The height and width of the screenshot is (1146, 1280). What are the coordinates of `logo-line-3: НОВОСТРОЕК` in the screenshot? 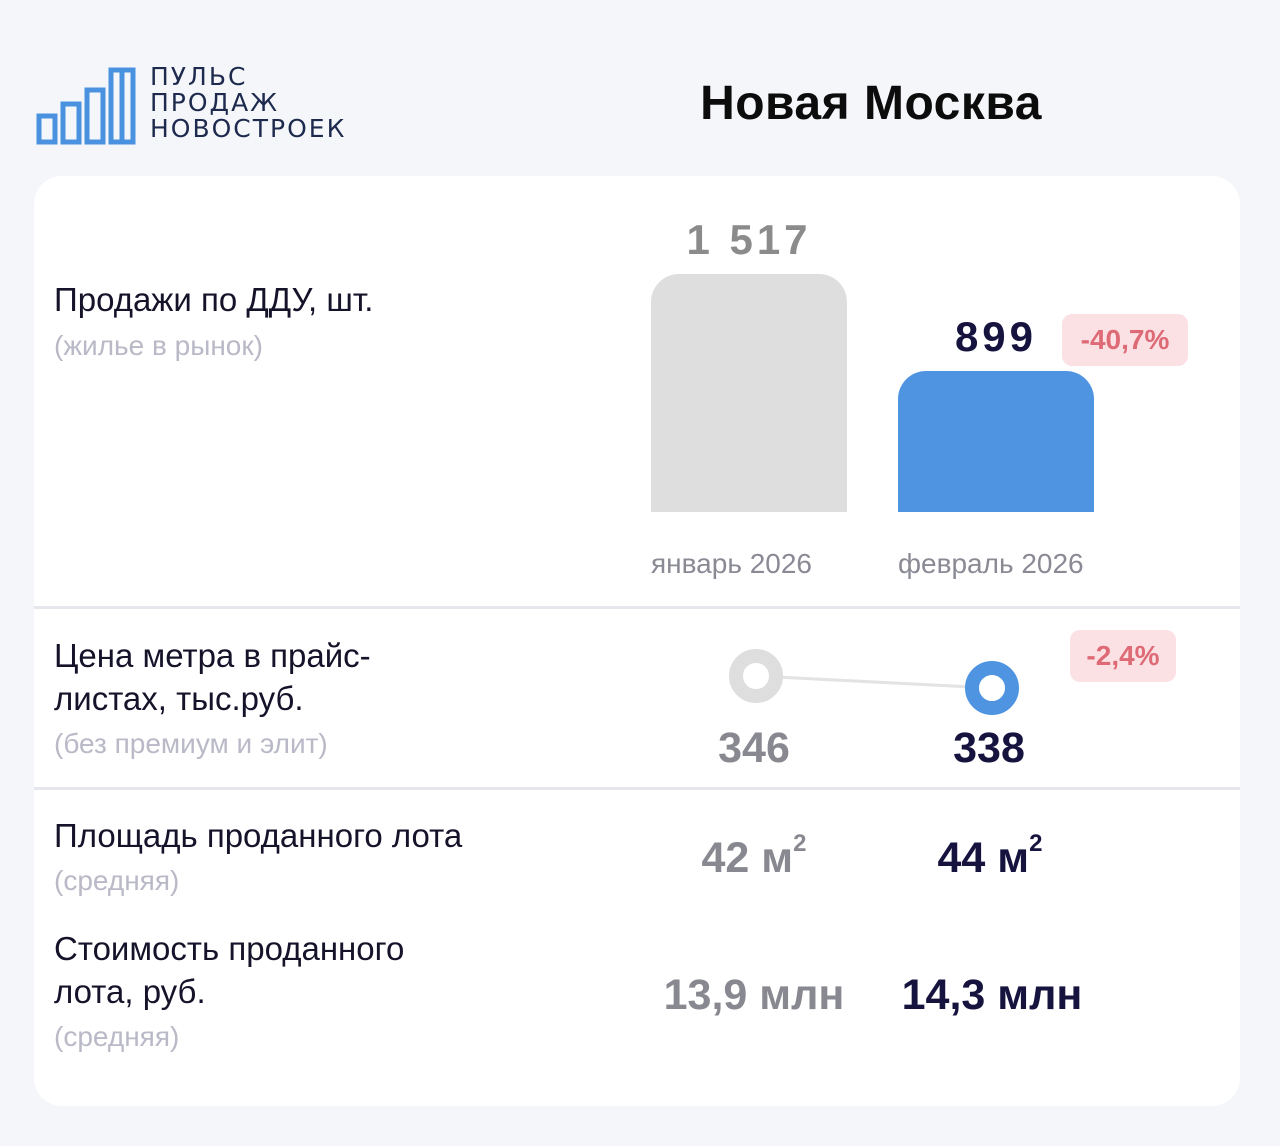 It's located at (248, 128).